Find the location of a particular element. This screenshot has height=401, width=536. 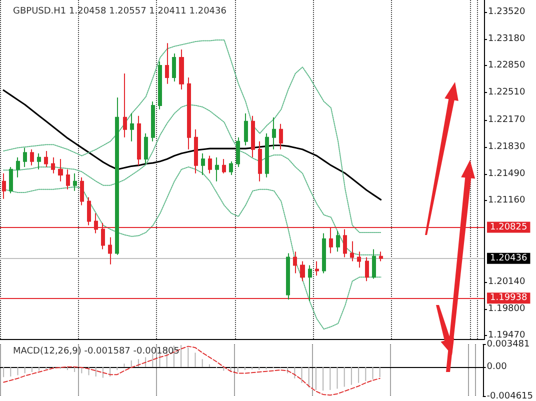

y-tick-label: 1.21490 is located at coordinates (507, 174).